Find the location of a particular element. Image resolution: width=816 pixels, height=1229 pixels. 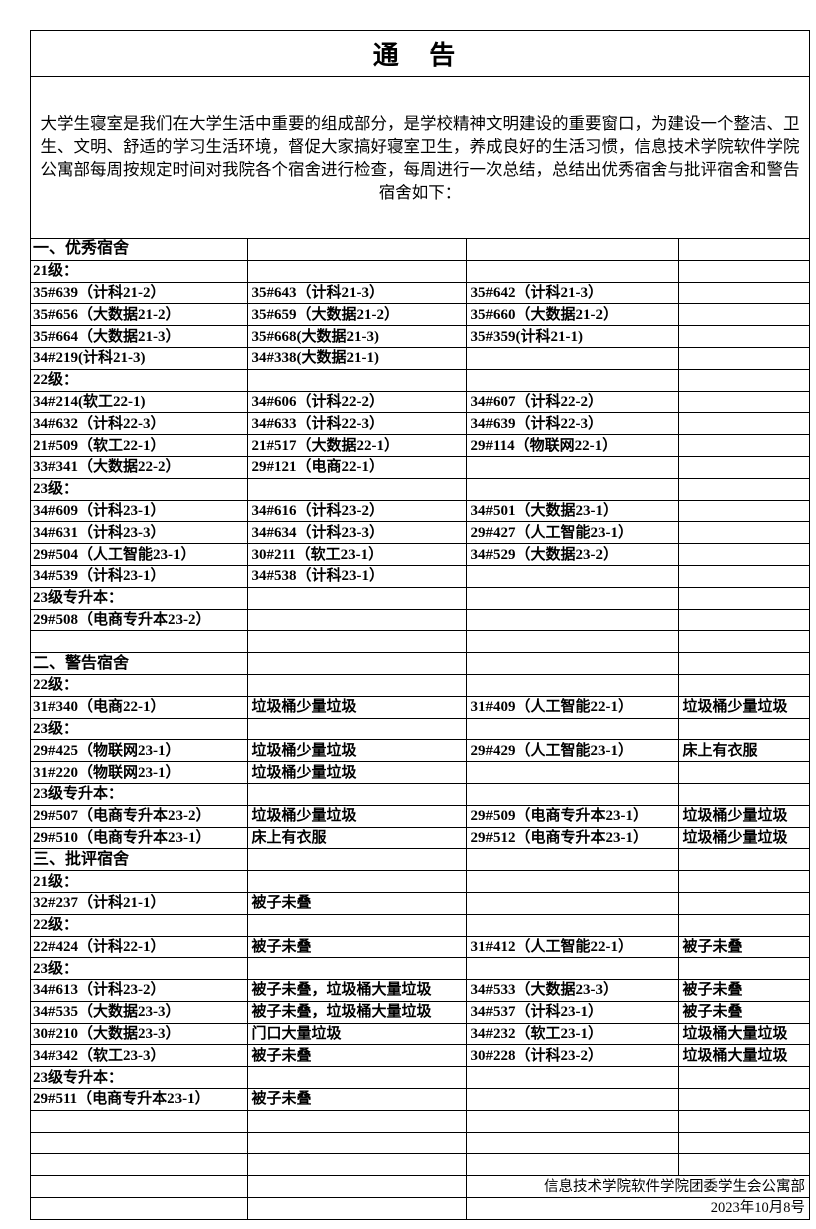

cell-dorm: 34#501（大数据23-1） is located at coordinates (571, 510).